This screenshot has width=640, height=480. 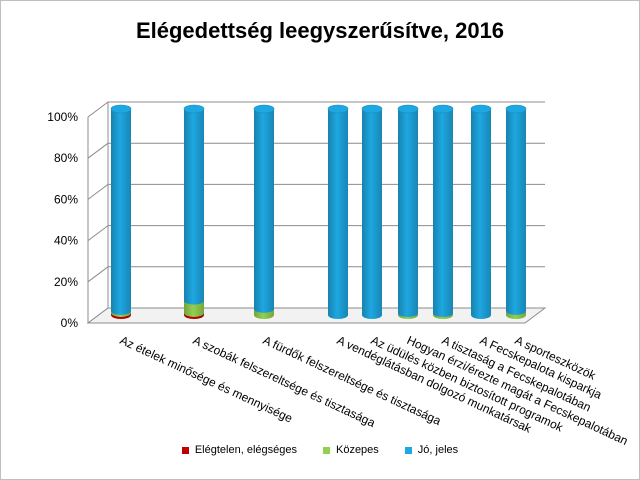 I want to click on legend-swatch-jo, so click(x=408, y=450).